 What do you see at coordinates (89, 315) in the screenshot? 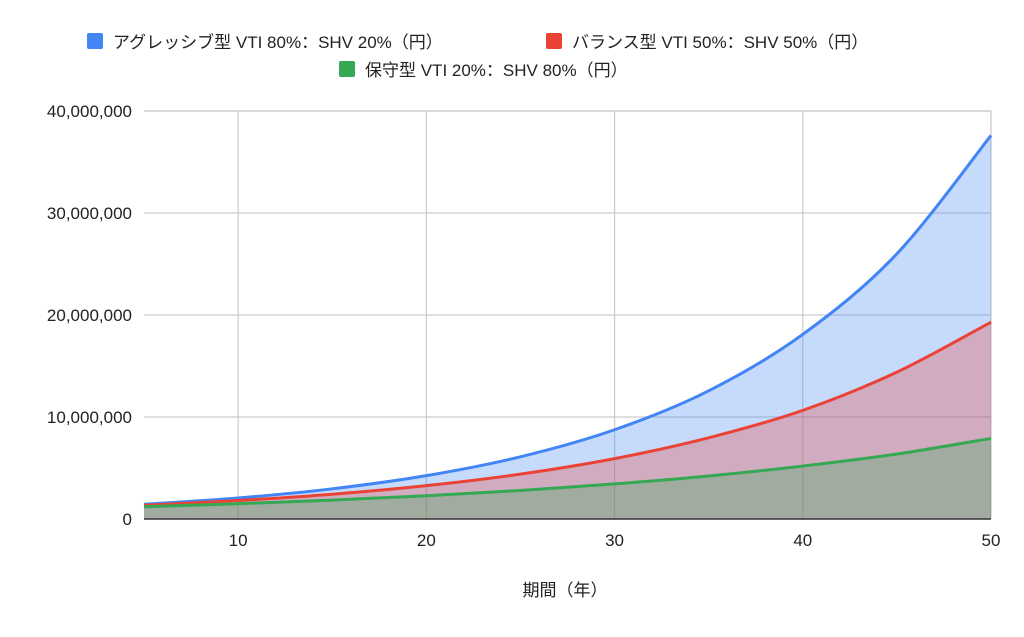
I see `y-tick-label: 20,000,000` at bounding box center [89, 315].